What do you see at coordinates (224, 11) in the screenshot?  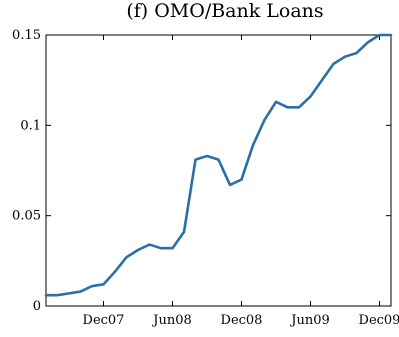 I see `chart-title: (f) OMO/Bank Loans` at bounding box center [224, 11].